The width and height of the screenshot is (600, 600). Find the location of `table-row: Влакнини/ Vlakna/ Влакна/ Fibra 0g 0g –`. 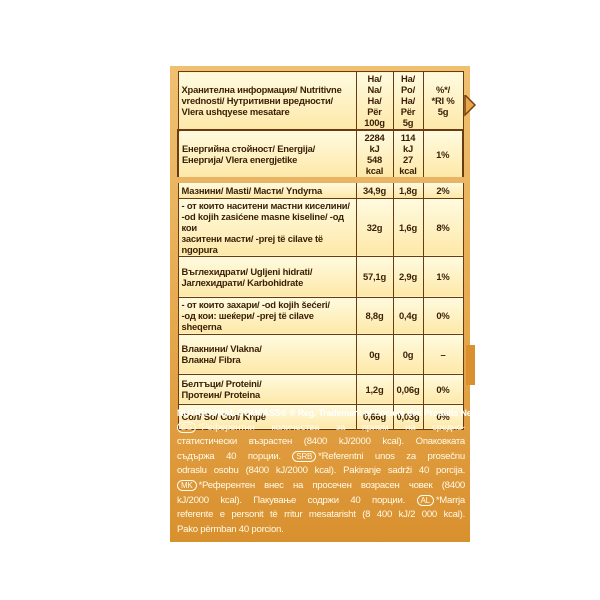

table-row: Влакнини/ Vlakna/ Влакна/ Fibra 0g 0g – is located at coordinates (320, 354).